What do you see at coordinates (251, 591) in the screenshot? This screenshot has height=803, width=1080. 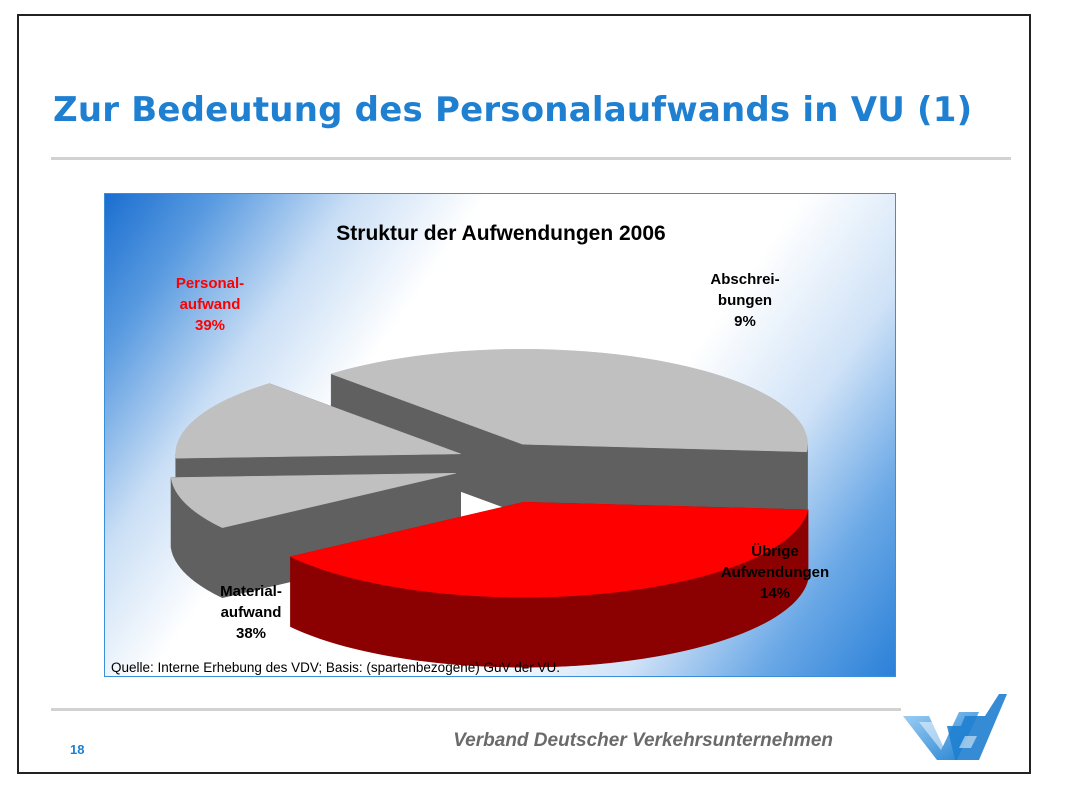 I see `slice-label: Material-` at bounding box center [251, 591].